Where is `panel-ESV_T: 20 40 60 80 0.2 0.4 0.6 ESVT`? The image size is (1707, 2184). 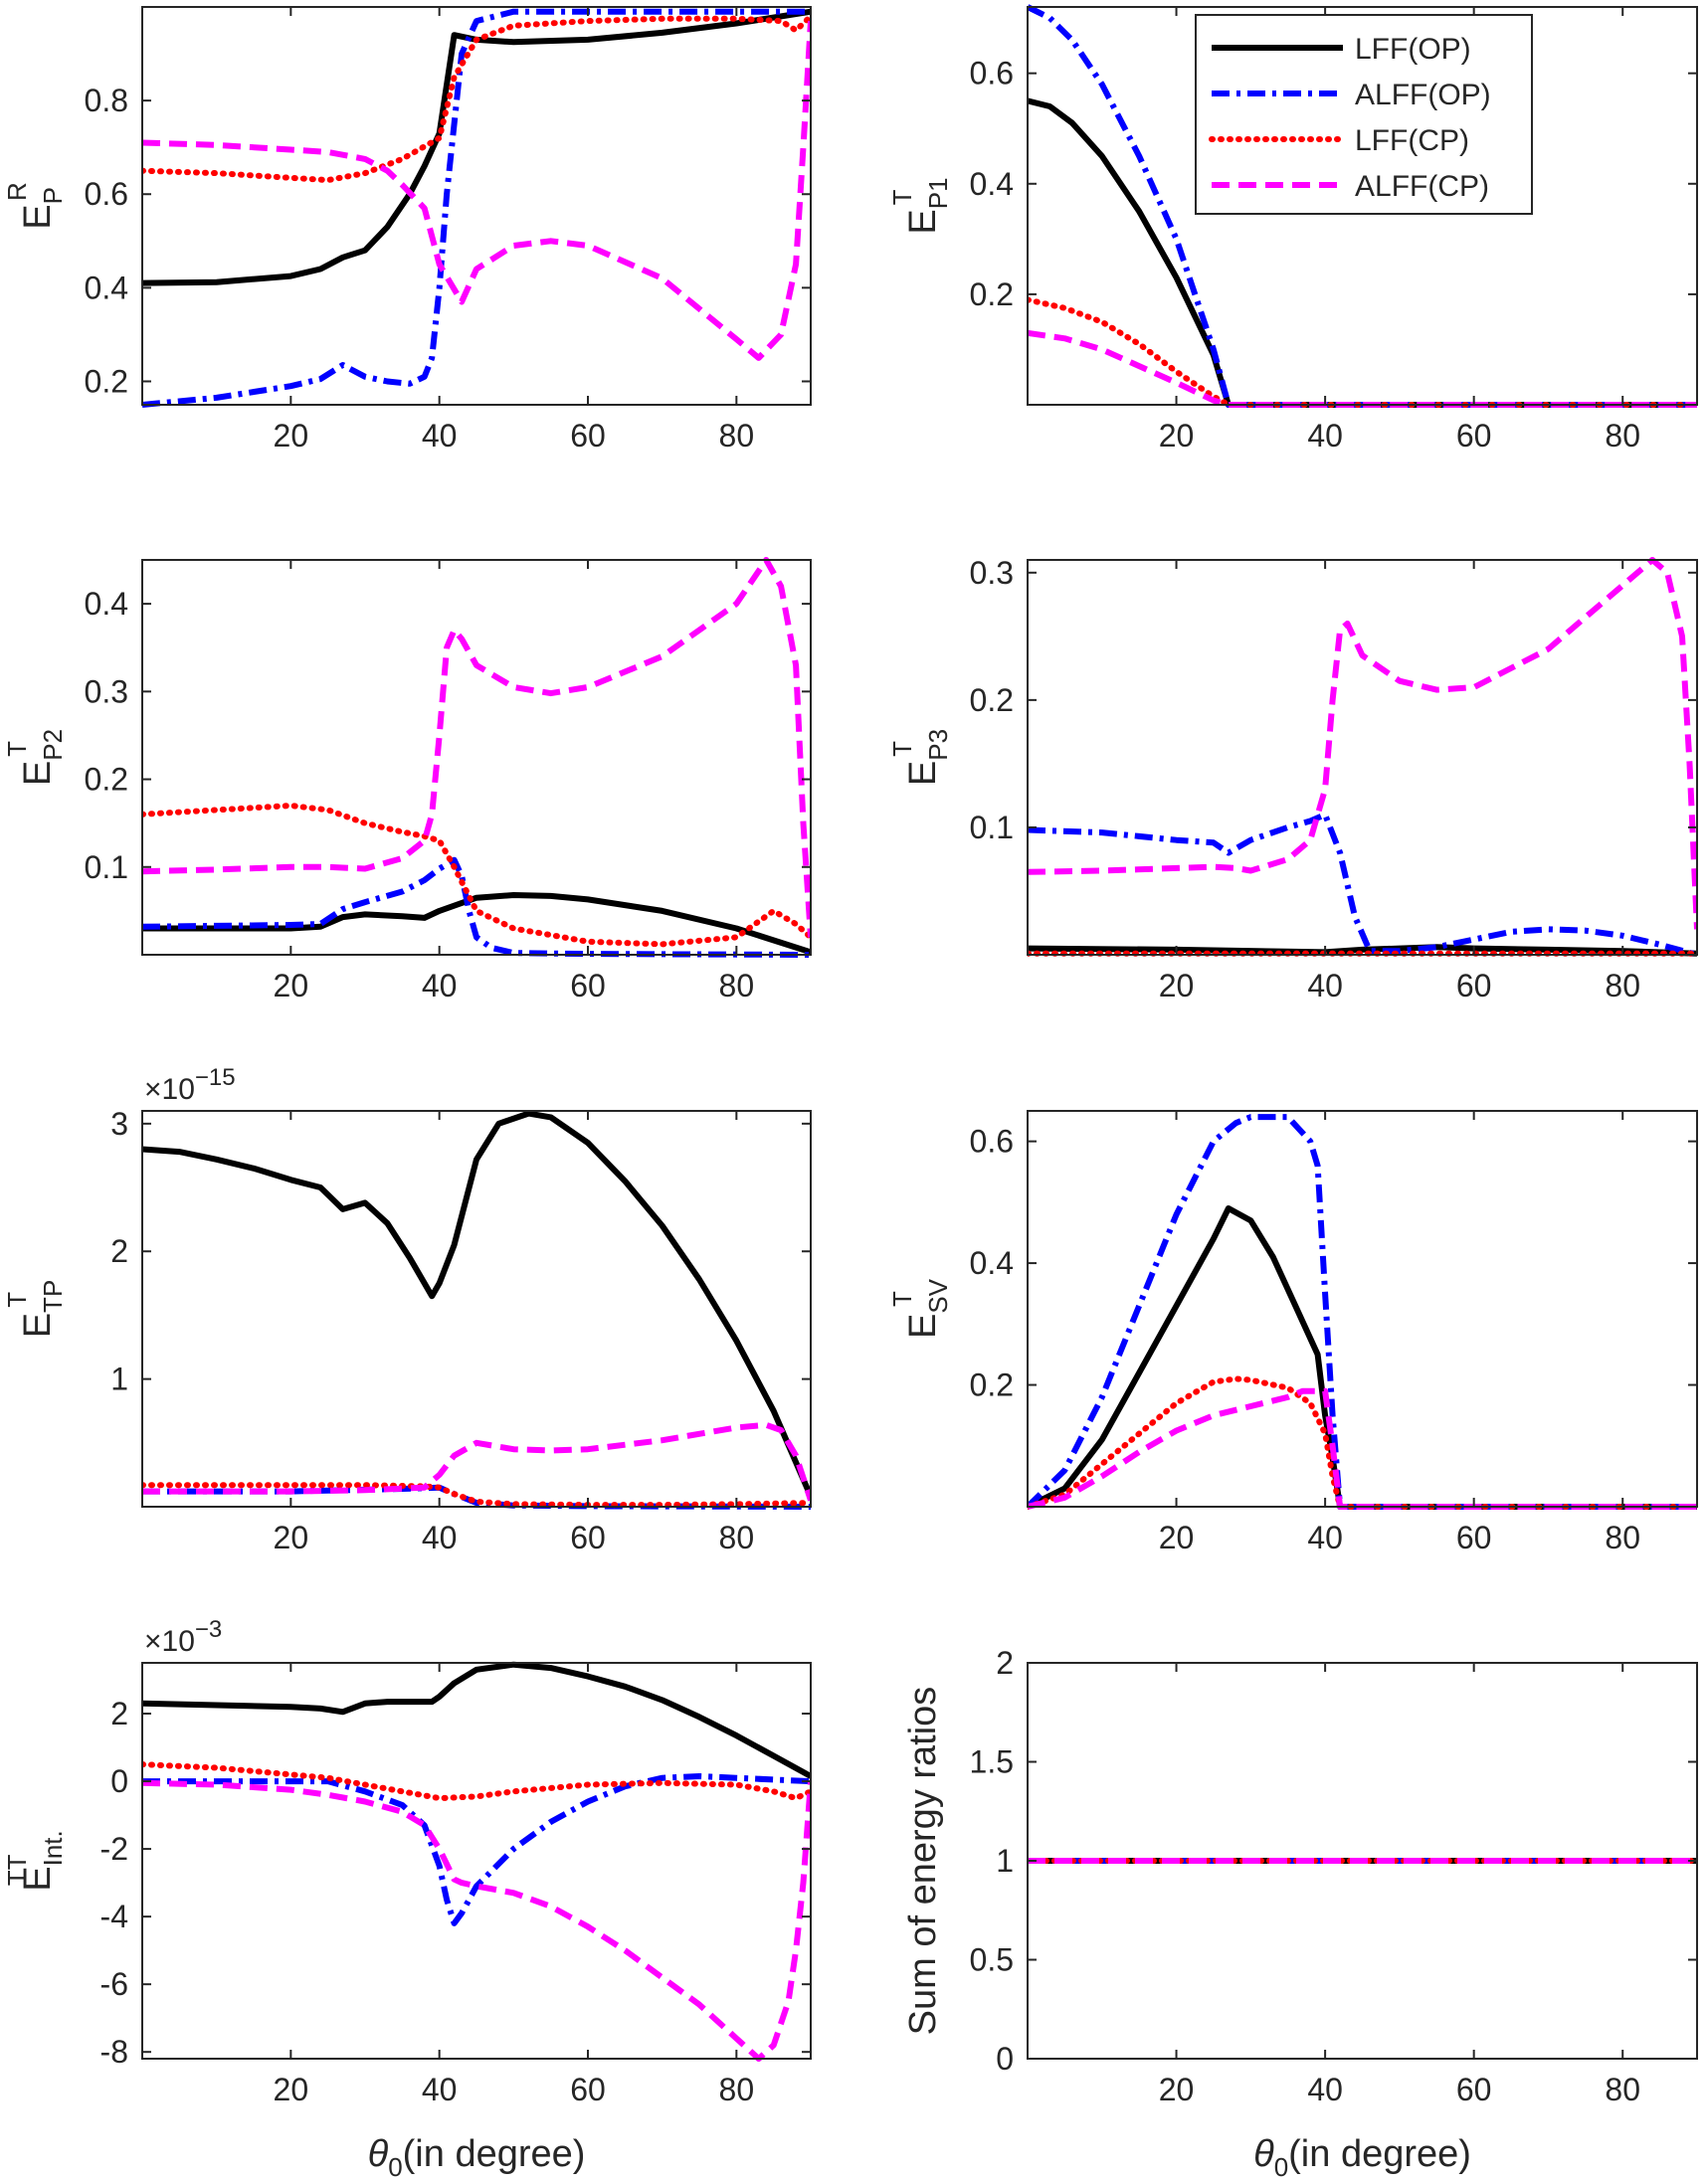 panel-ESV_T: 20 40 60 80 0.2 0.4 0.6 ESVT is located at coordinates (1293, 1332).